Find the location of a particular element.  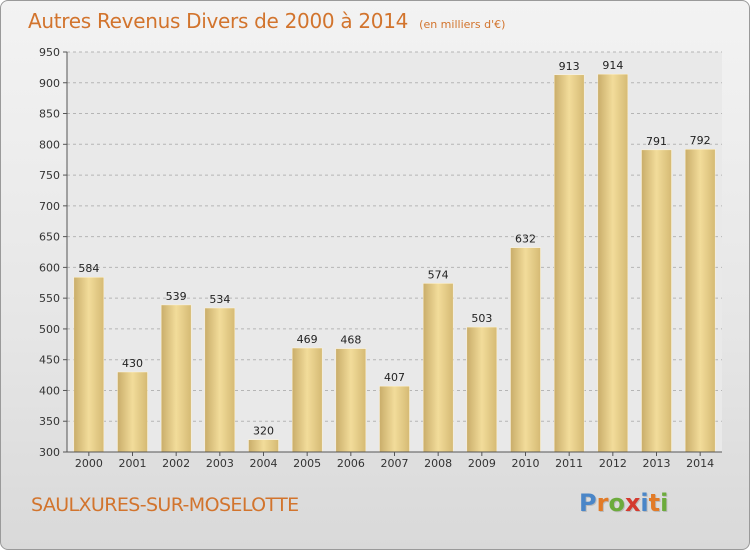

value-label-2002: 539 is located at coordinates (176, 296).